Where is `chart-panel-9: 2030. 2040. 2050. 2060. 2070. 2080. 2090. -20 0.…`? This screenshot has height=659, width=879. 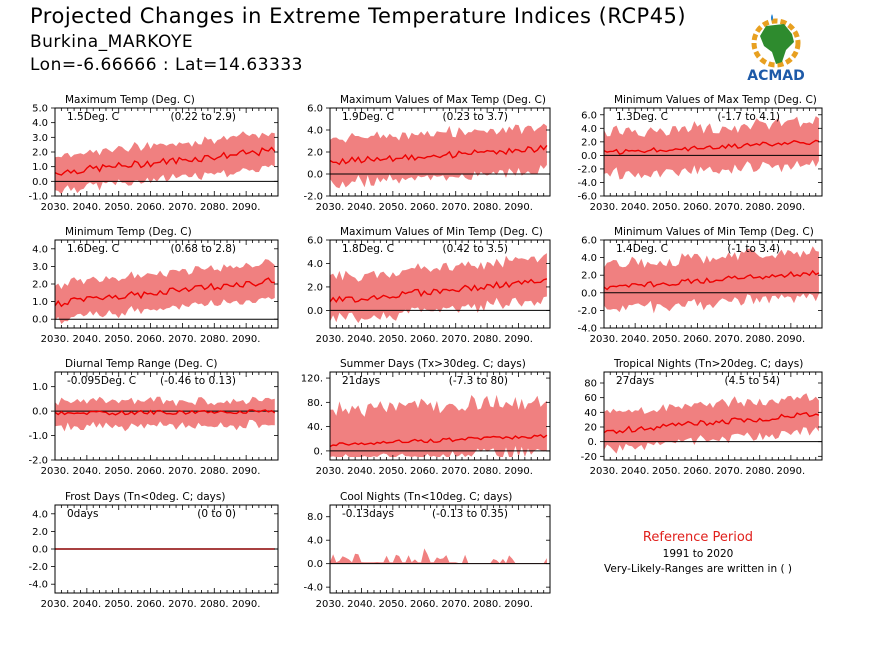
chart-panel-9: 2030. 2040. 2050. 2060. 2070. 2080. 2090. -20 0.… is located at coordinates (702, 417).